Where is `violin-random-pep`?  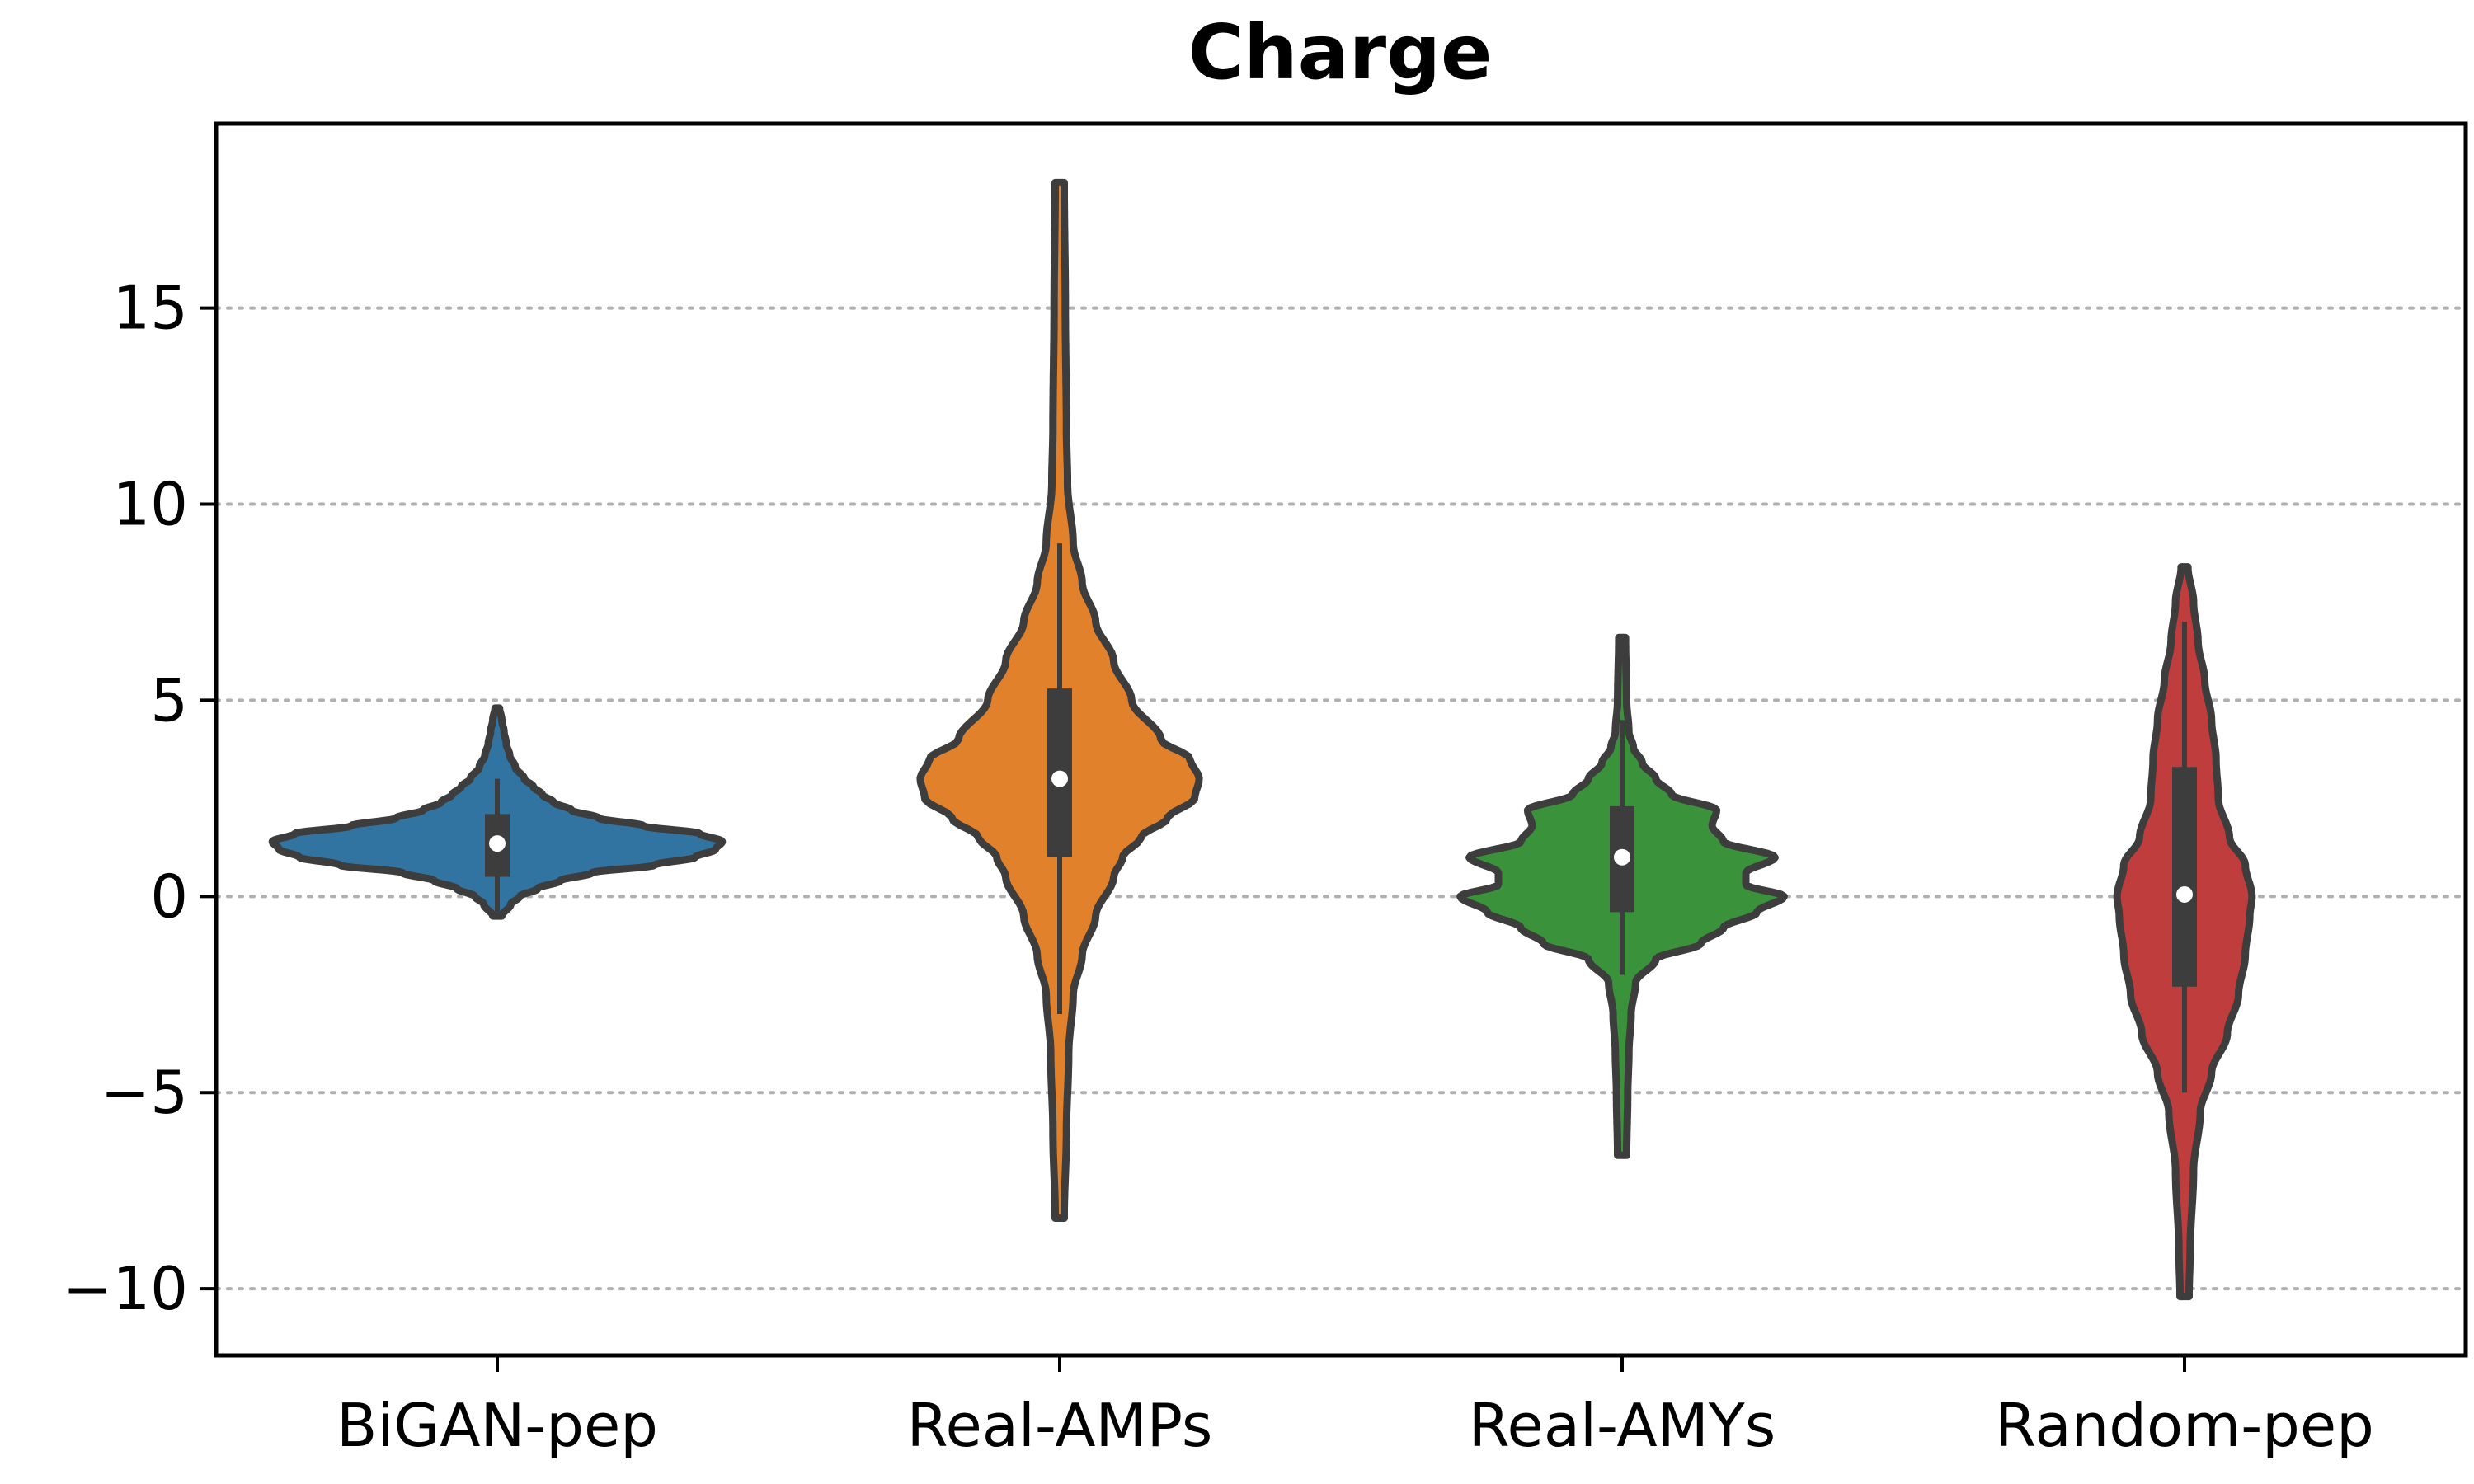
violin-random-pep is located at coordinates (2184, 932).